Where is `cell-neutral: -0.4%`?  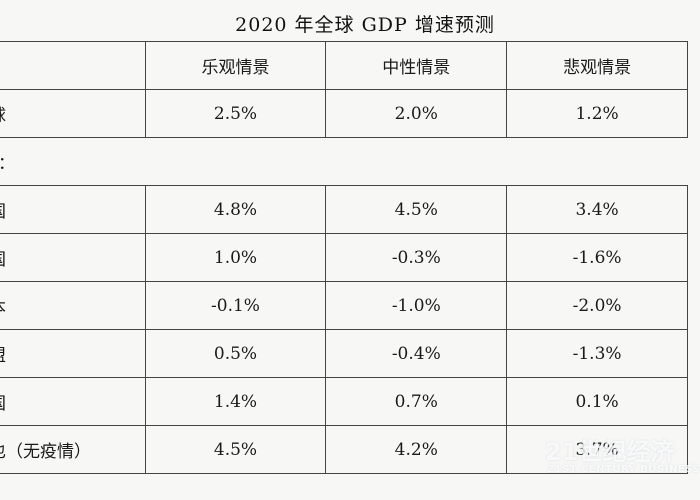 cell-neutral: -0.4% is located at coordinates (416, 353).